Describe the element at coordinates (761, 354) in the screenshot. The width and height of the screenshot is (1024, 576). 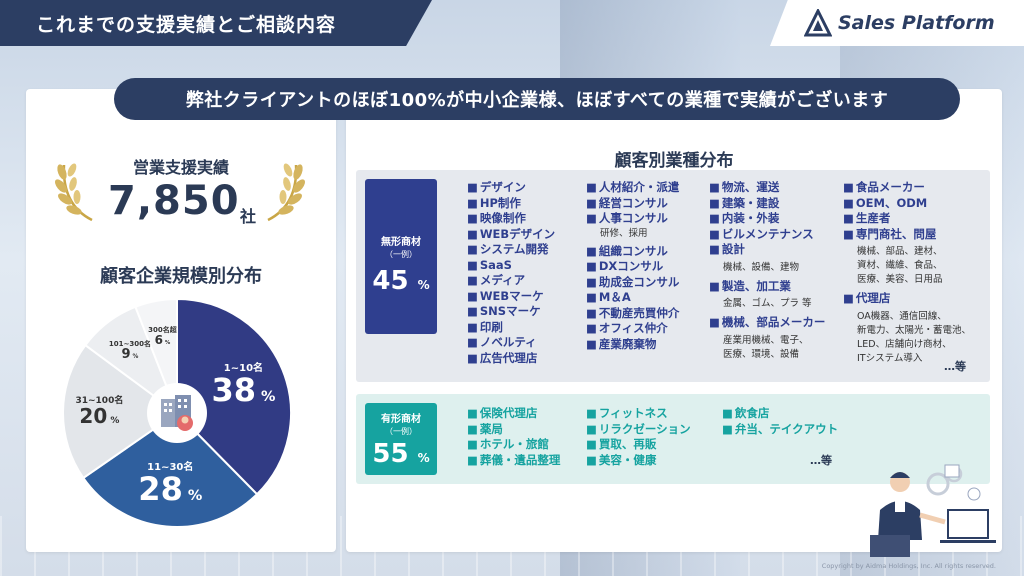
I see `industry-note: 医療、環境、設備` at that location.